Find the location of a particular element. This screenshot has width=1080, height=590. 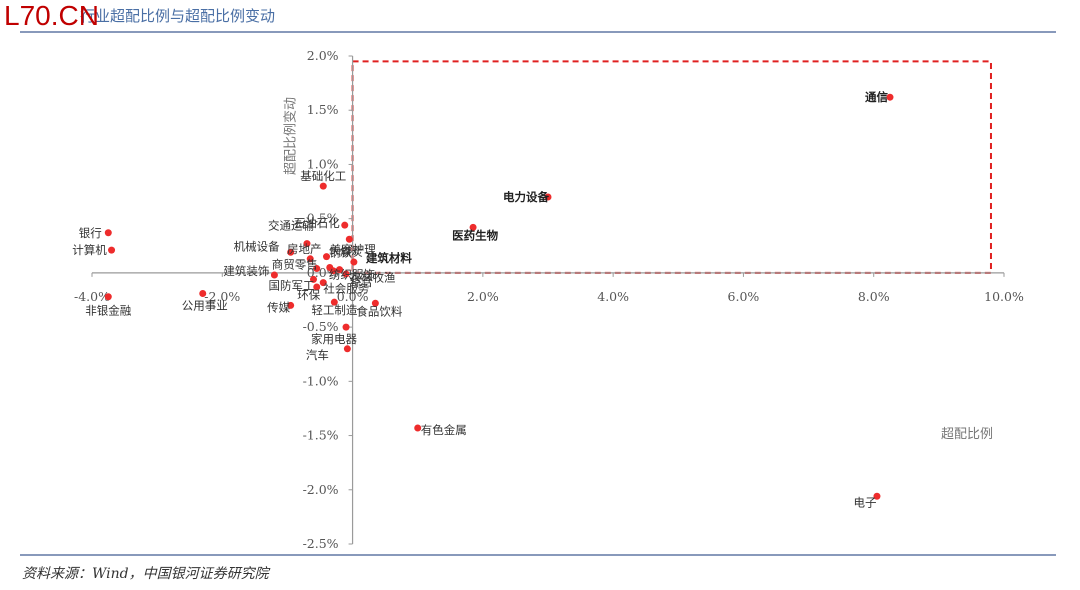

point-label: 传媒 is located at coordinates (278, 307).